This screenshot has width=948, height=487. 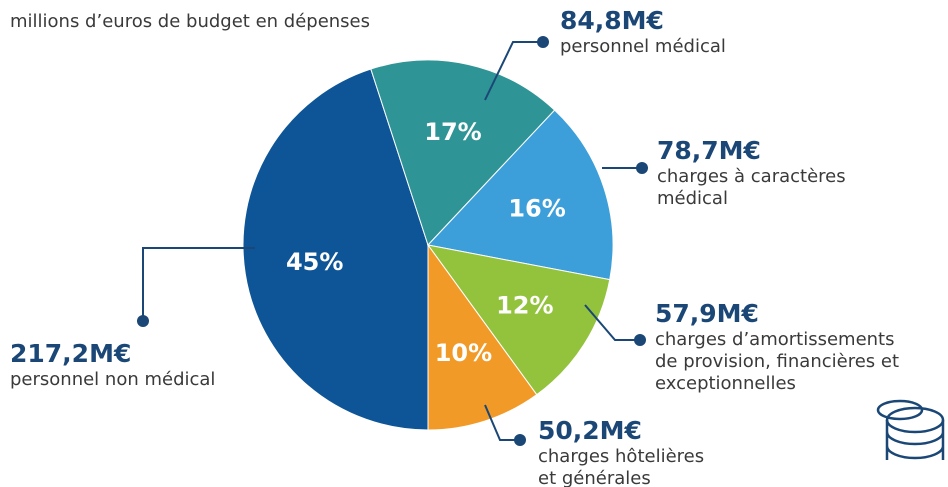 I want to click on annotation-text: charges d’amortissements, so click(x=774, y=339).